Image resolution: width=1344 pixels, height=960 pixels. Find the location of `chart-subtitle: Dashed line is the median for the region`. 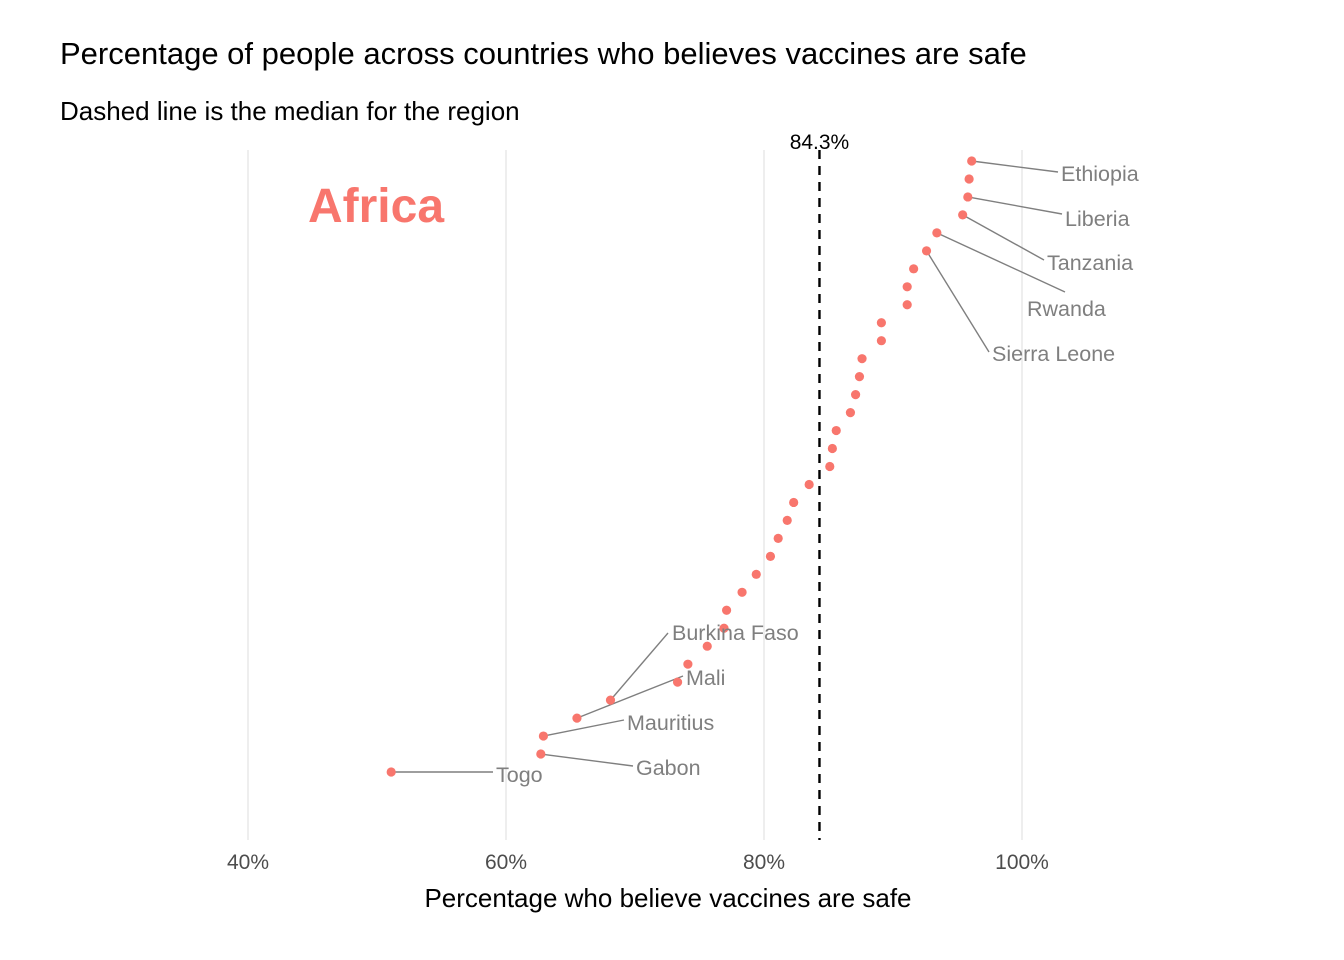

chart-subtitle: Dashed line is the median for the region is located at coordinates (290, 111).